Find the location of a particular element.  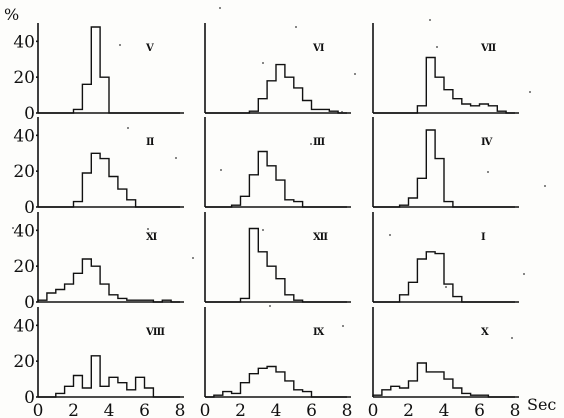

panel-label: Ⅸ is located at coordinates (319, 332).